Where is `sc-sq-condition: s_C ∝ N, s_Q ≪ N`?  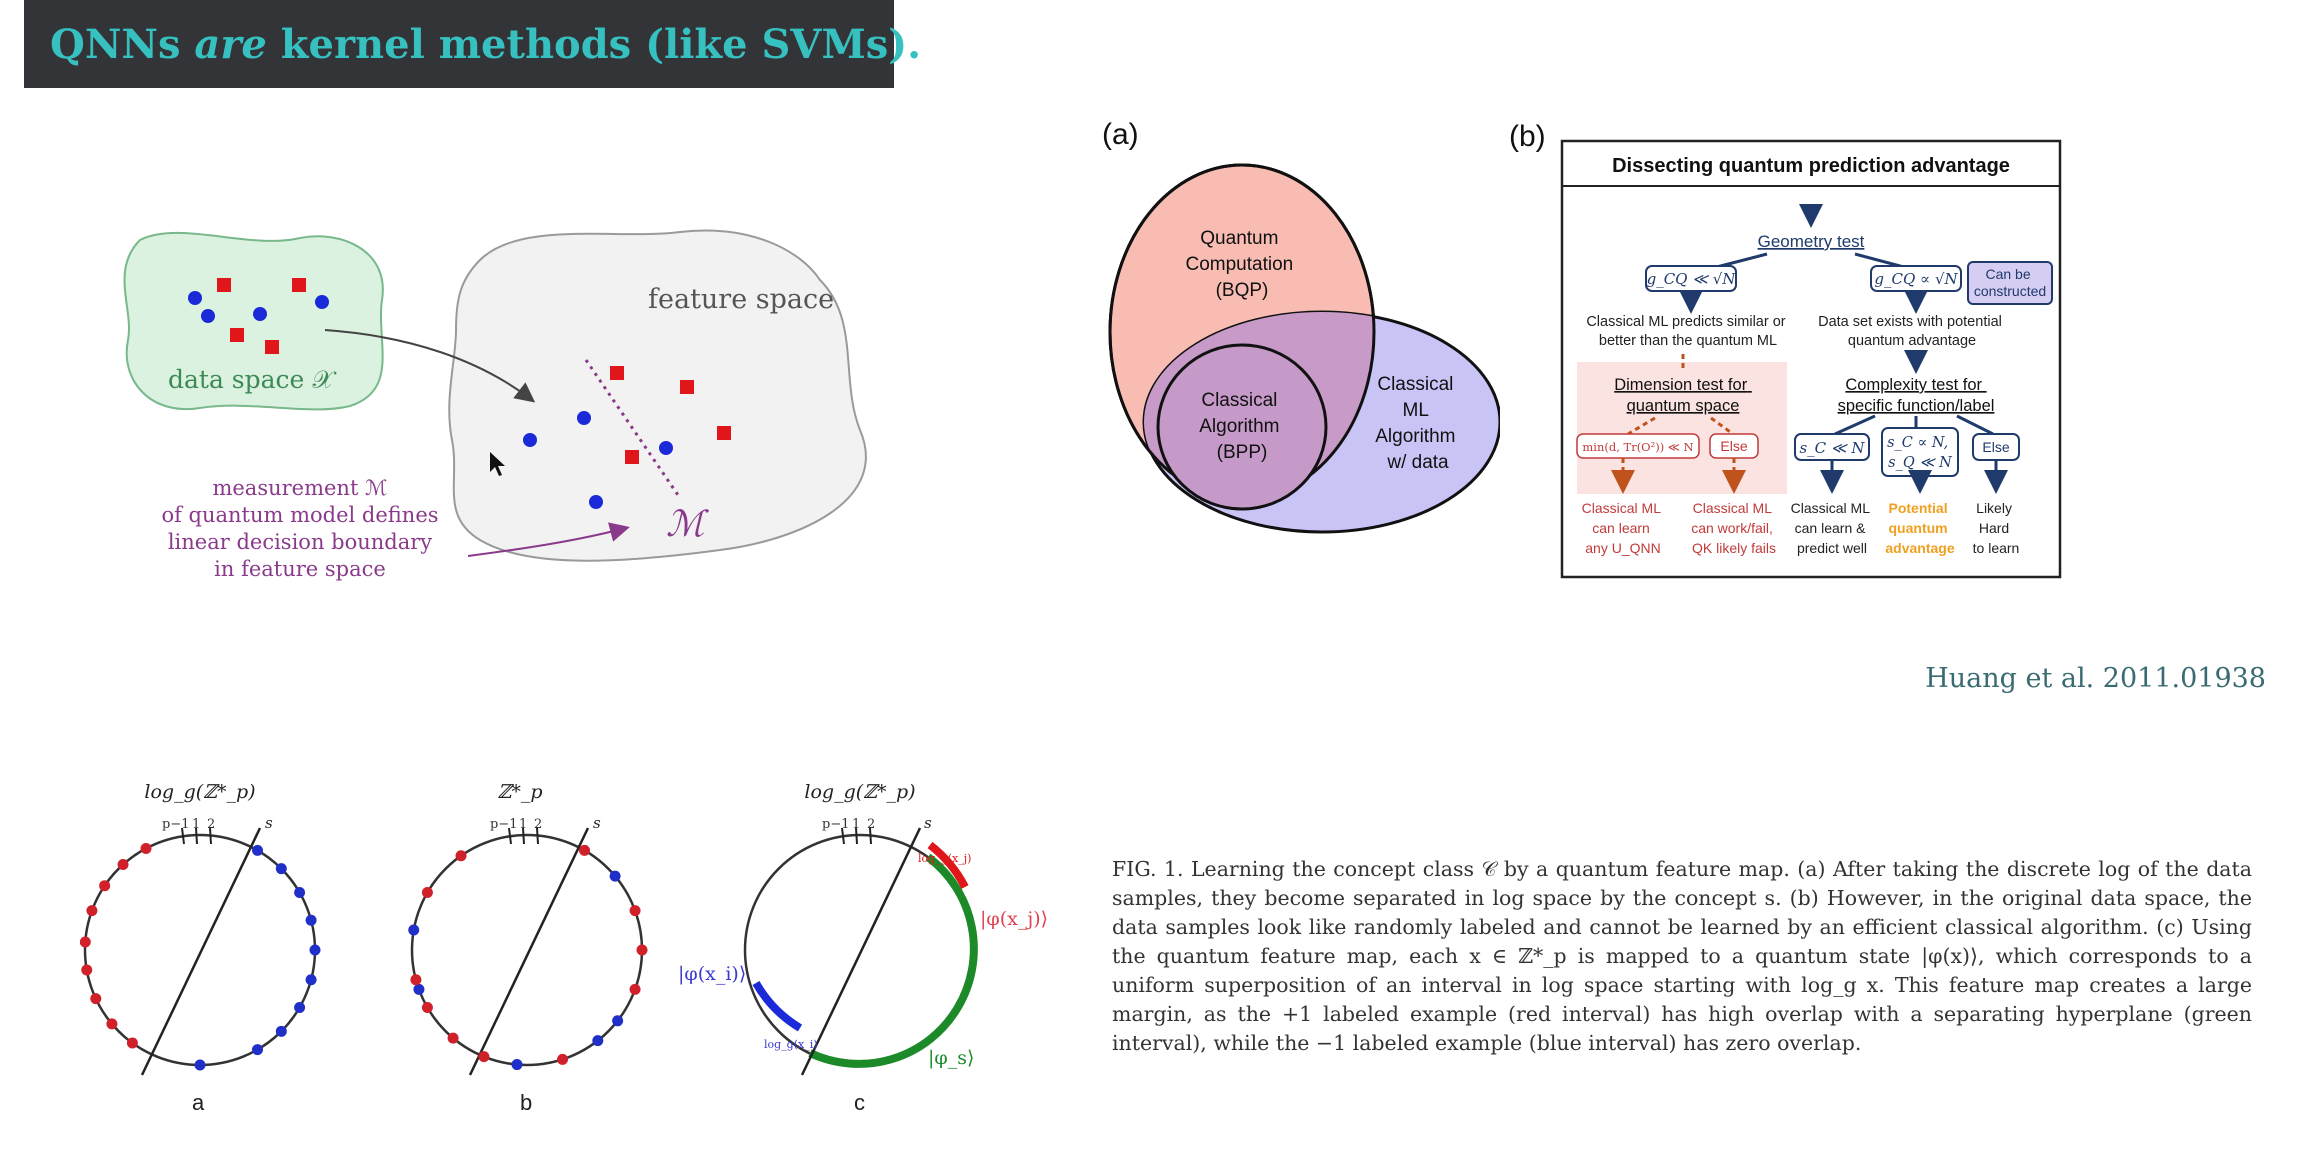
sc-sq-condition: s_C ∝ N, s_Q ≪ N is located at coordinates (1920, 453).